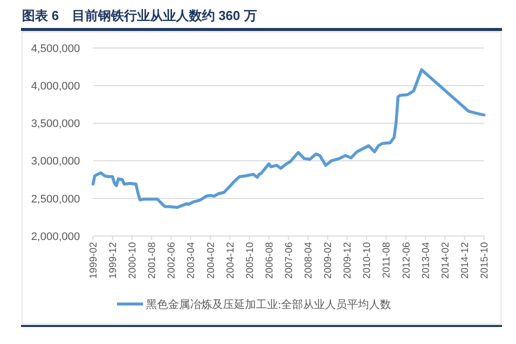 The width and height of the screenshot is (516, 344). I want to click on y-tick-label: 2,500,000, so click(55, 199).